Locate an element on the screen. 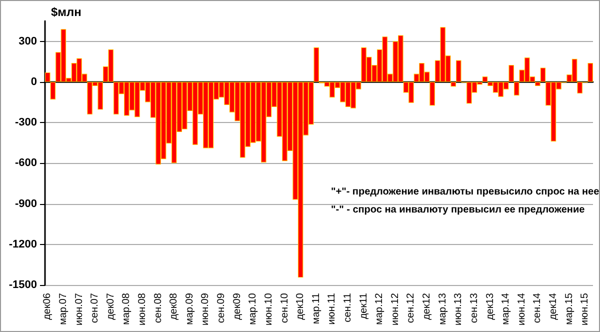 Image resolution: width=600 pixels, height=332 pixels. y-tick-label: 0 is located at coordinates (33, 82).